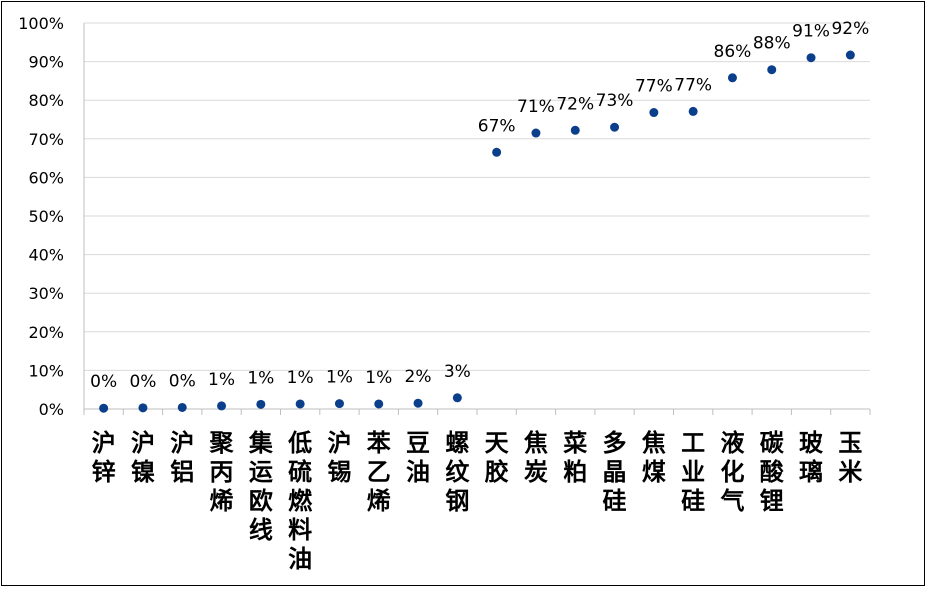  Describe the element at coordinates (378, 472) in the screenshot. I see `category-label: 苯乙烯` at that location.